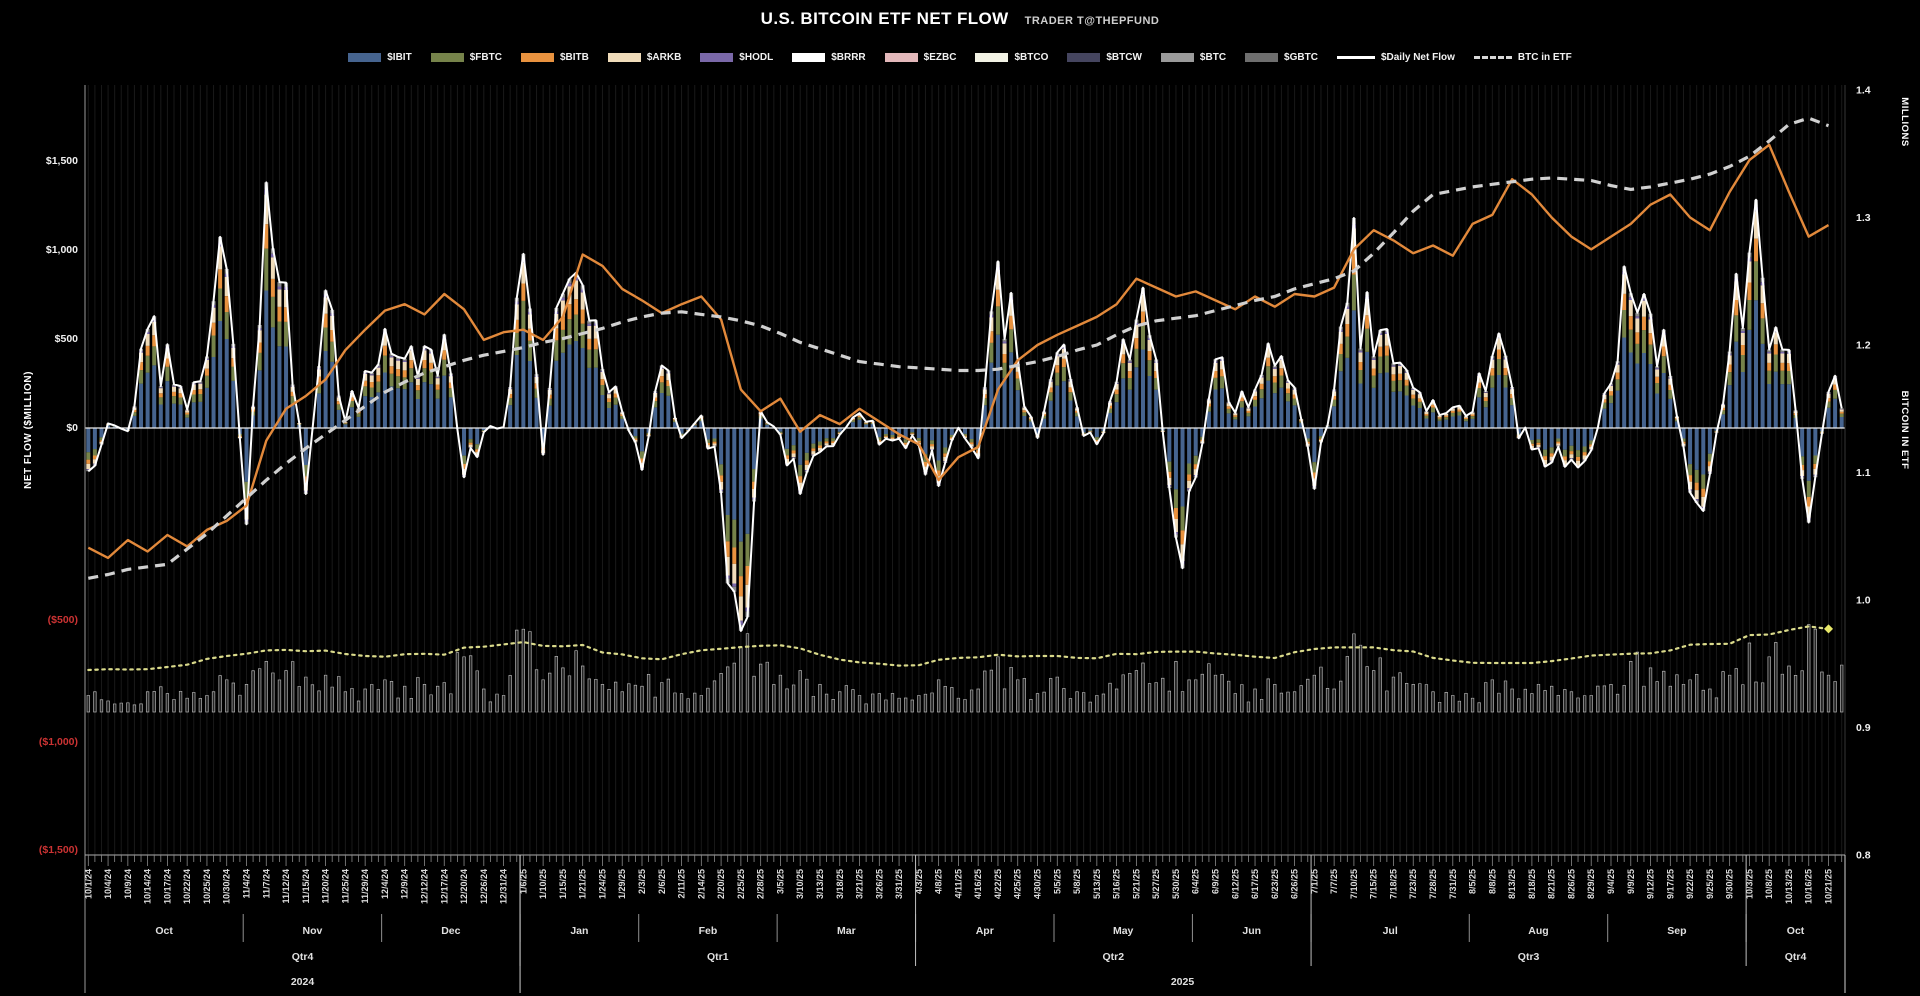 The height and width of the screenshot is (996, 1920). I want to click on right-axis-tick-label: 1.1, so click(1863, 473).